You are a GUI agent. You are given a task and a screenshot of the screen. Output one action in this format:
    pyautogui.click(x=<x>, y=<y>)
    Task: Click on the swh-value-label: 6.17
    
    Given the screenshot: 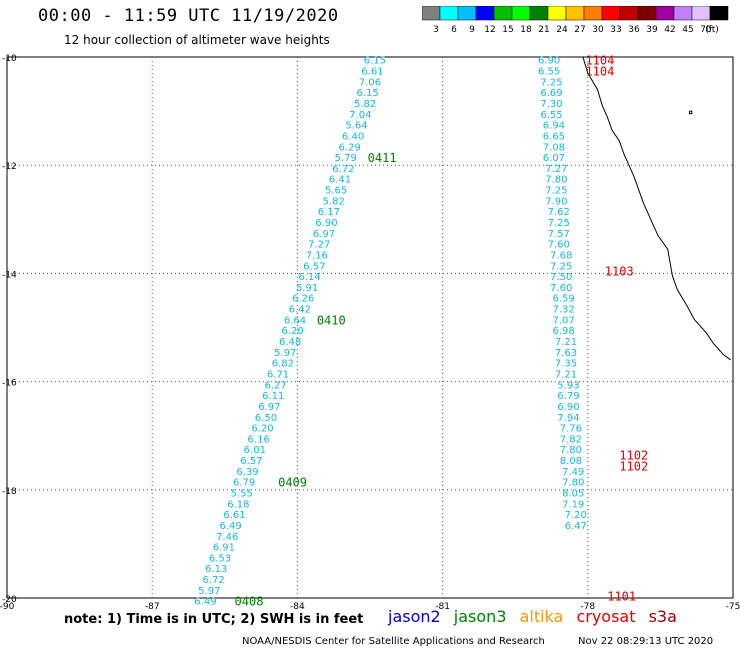 What is the action you would take?
    pyautogui.click(x=329, y=212)
    